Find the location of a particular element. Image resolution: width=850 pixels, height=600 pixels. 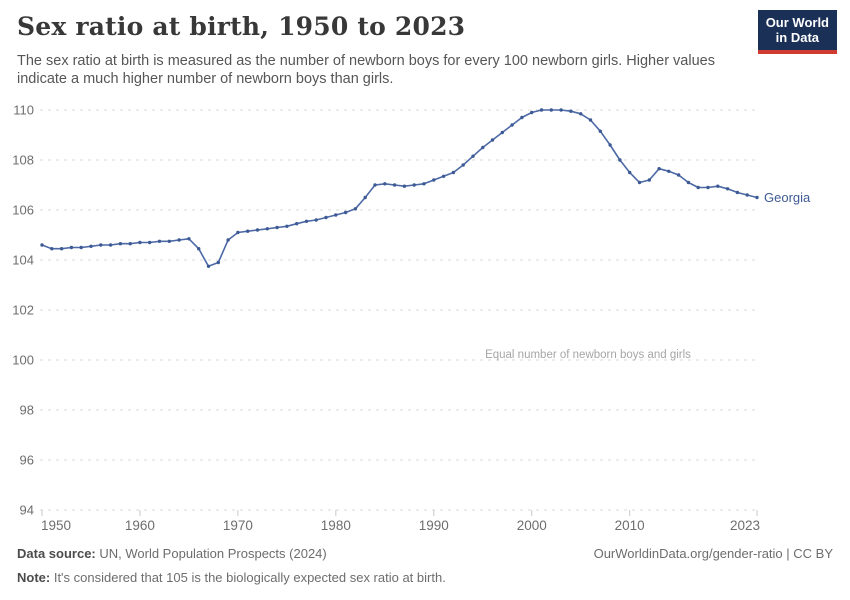

y-axis-tick-label: 102 is located at coordinates (23, 310).